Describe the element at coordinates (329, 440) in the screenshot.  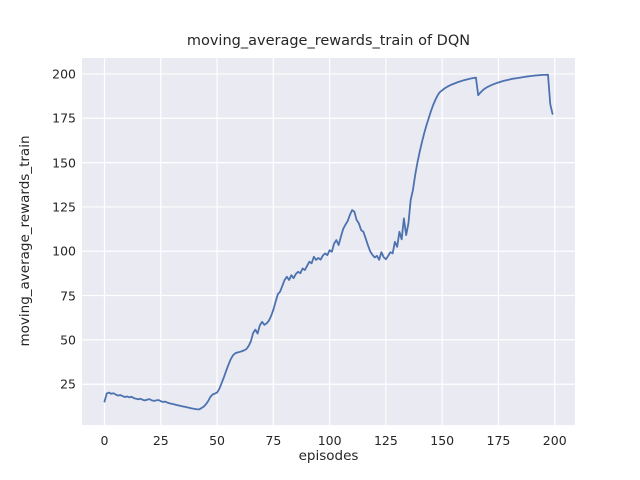
I see `x-tick-label: 100` at that location.